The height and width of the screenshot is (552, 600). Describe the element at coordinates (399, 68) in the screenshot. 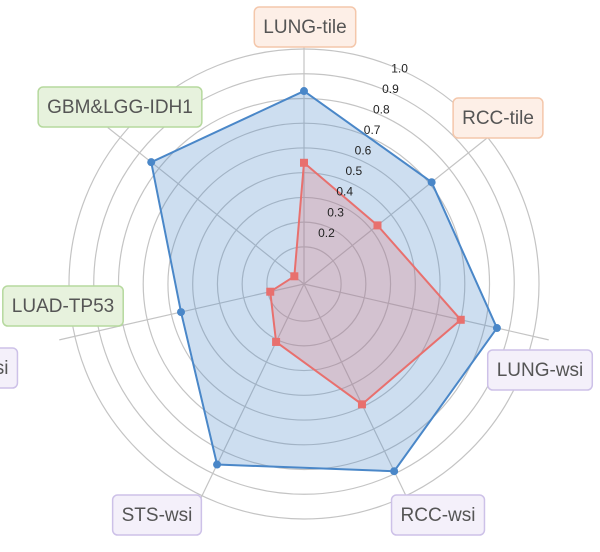

I see `r-tick-label: 1.0` at that location.